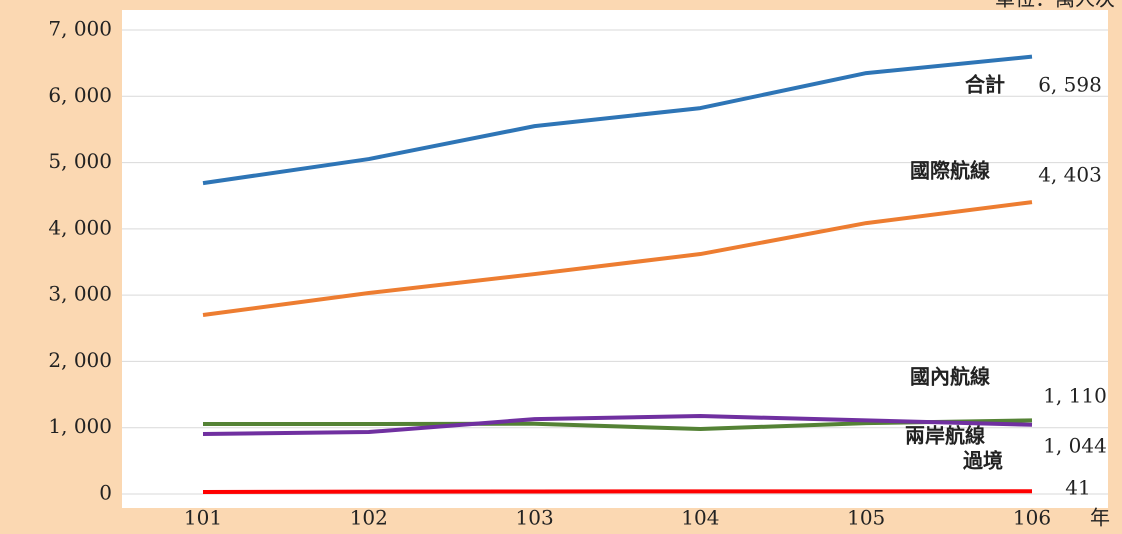 This screenshot has height=534, width=1122. Describe the element at coordinates (866, 518) in the screenshot. I see `x-tick-label: 105` at that location.